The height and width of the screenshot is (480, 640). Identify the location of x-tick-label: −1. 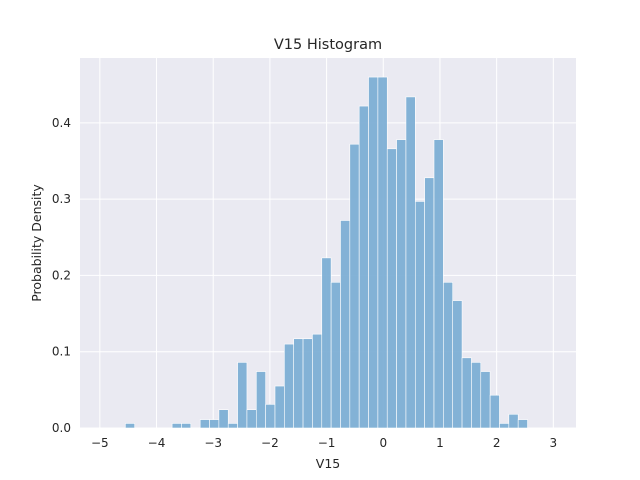
(327, 443).